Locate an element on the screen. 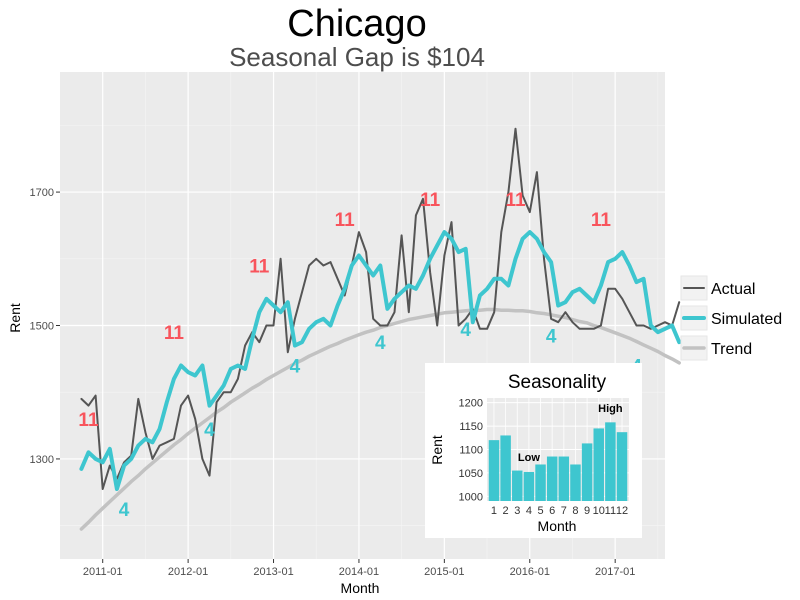 This screenshot has width=800, height=600. legend: Actual Simulated Trend is located at coordinates (731, 318).